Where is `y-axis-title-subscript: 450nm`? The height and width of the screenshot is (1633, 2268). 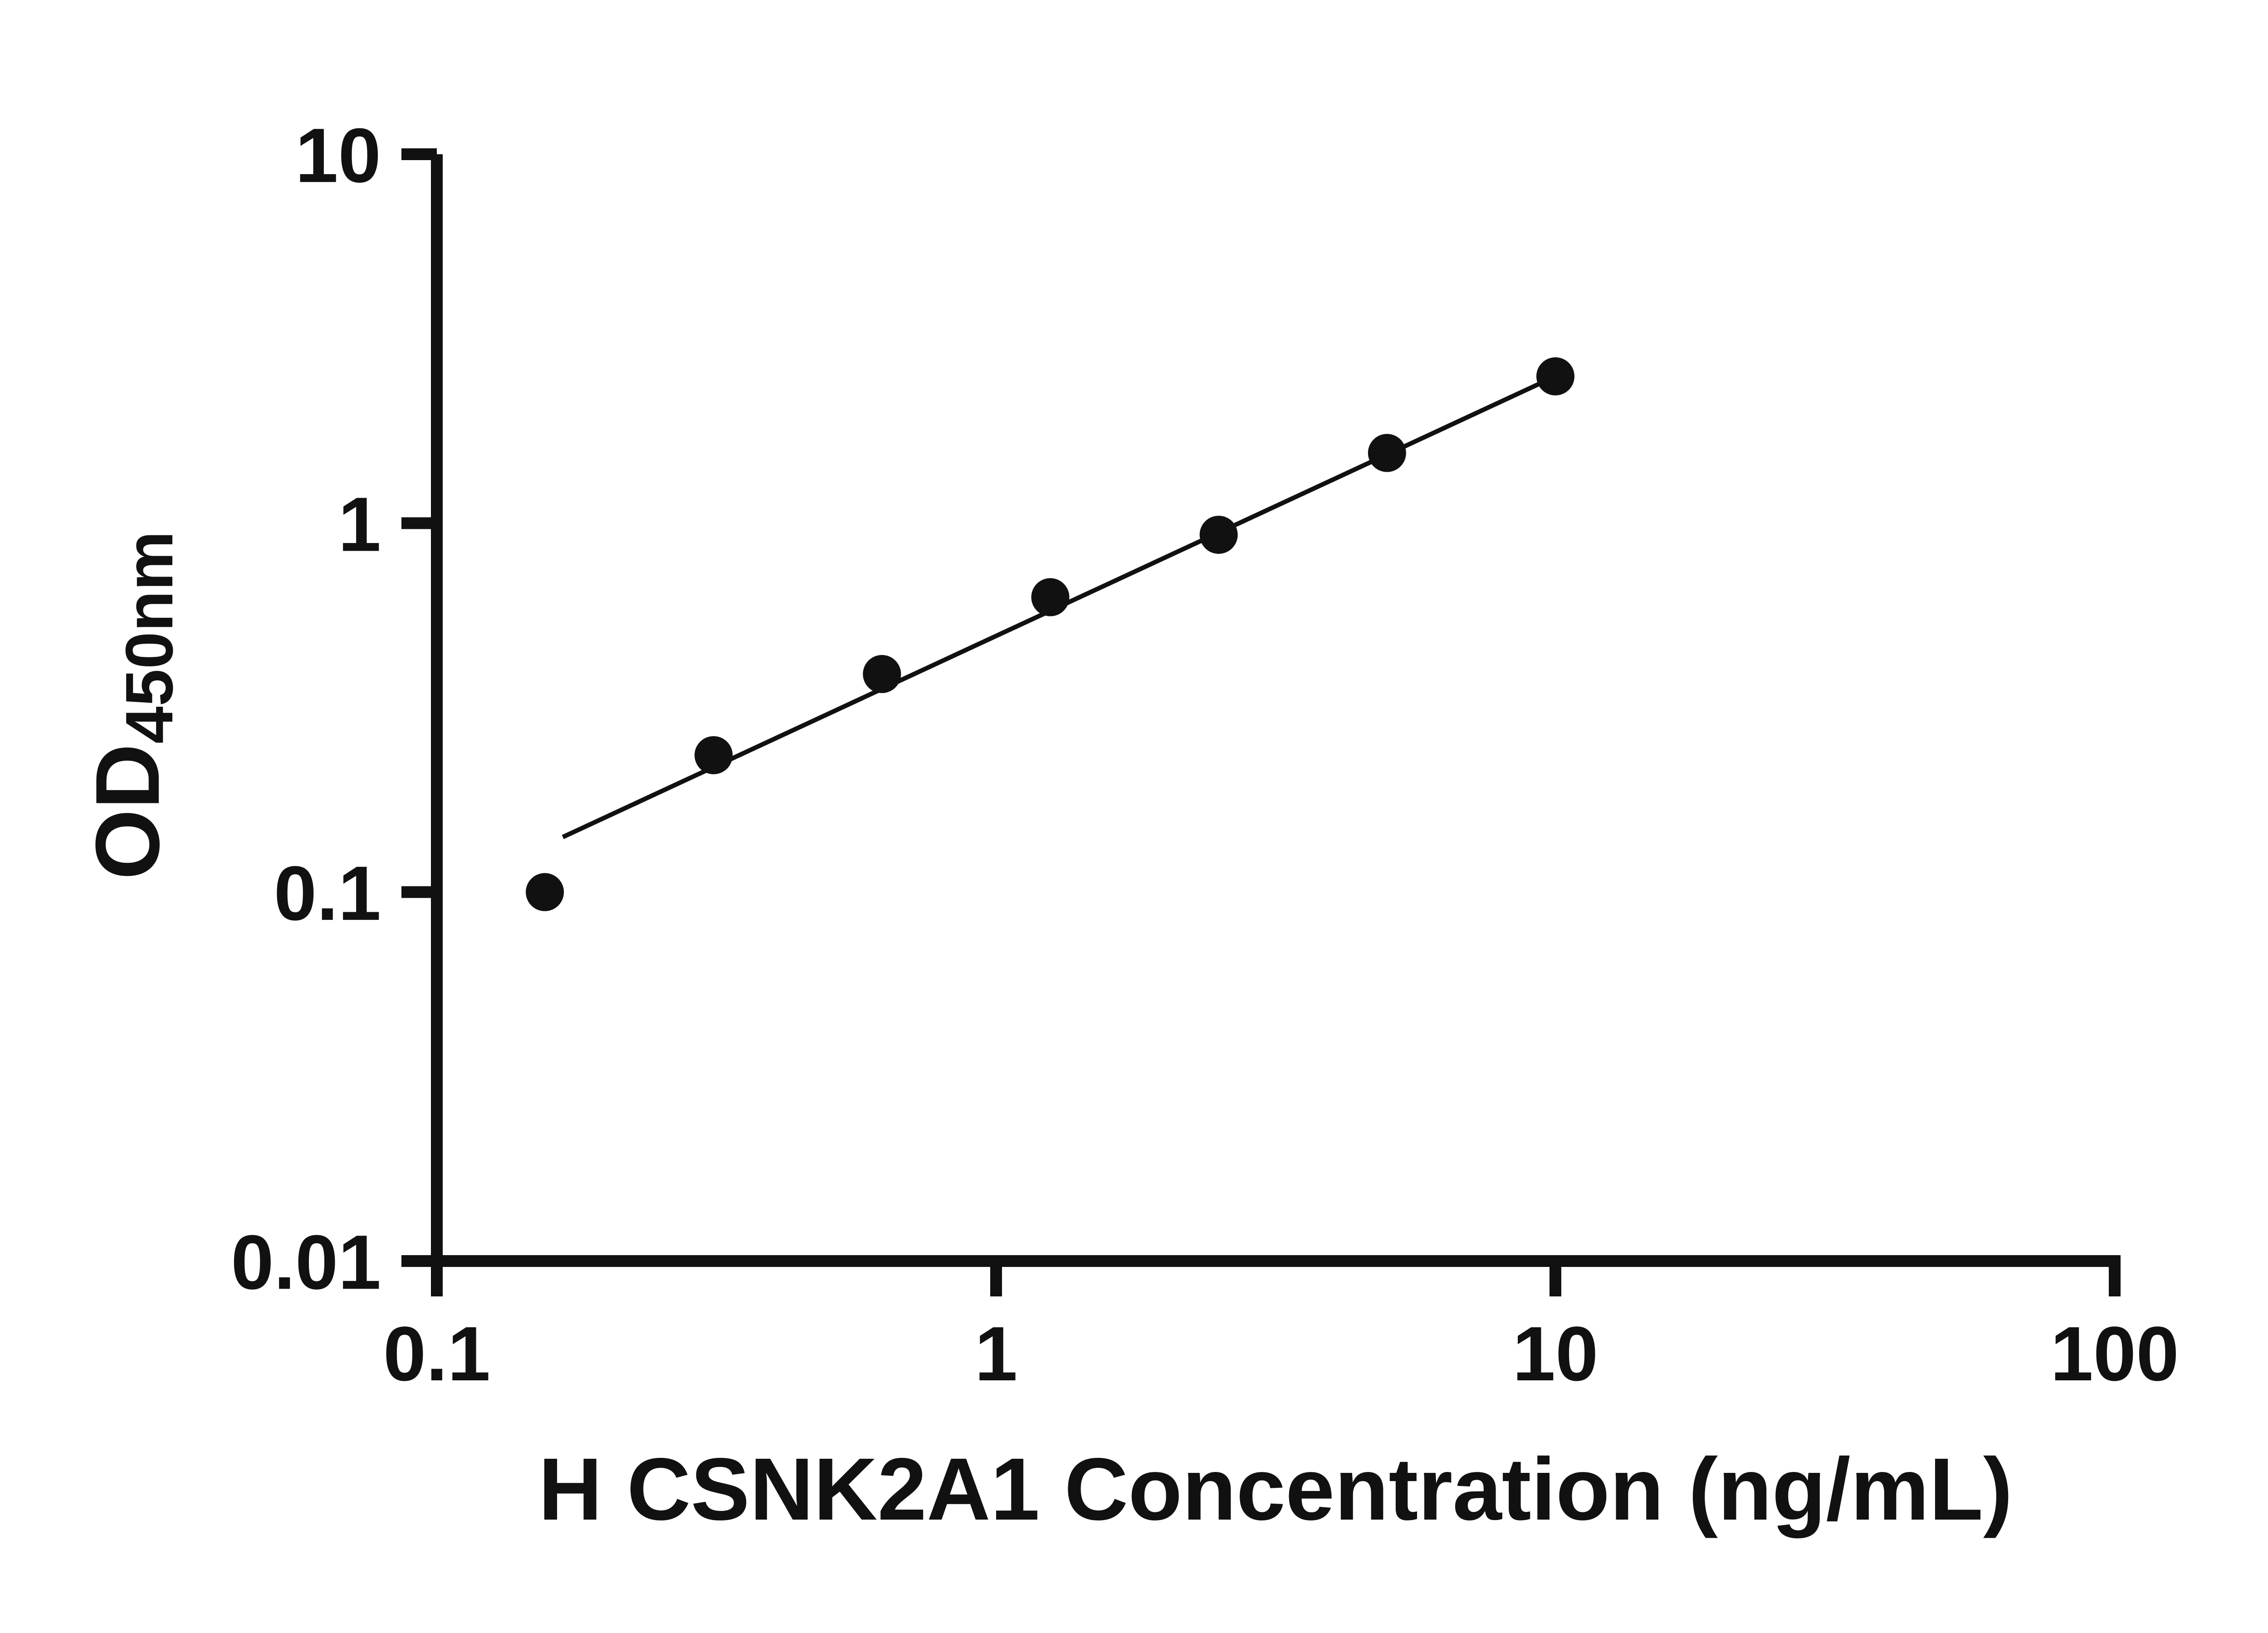 y-axis-title-subscript: 450nm is located at coordinates (150, 637).